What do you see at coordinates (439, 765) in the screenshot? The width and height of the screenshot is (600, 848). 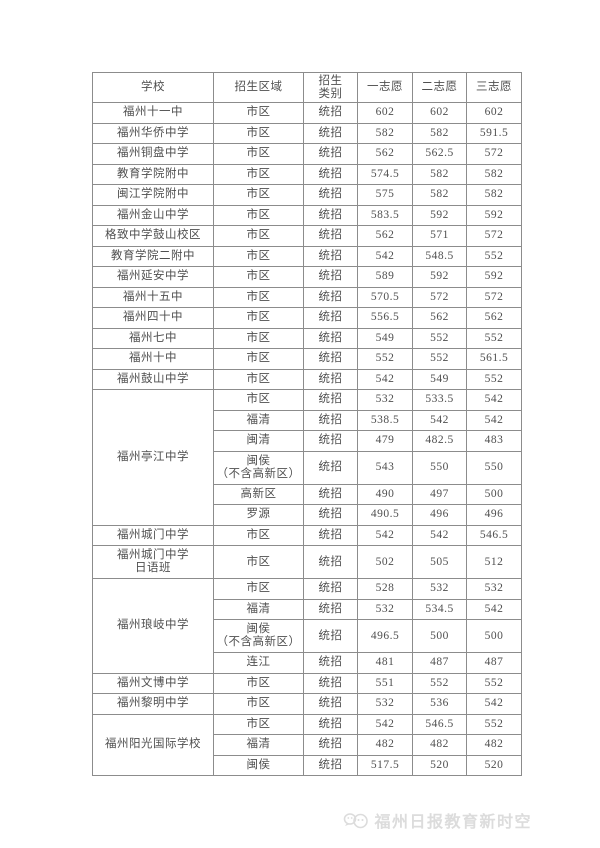 I see `score-second-choice-cell: 520` at bounding box center [439, 765].